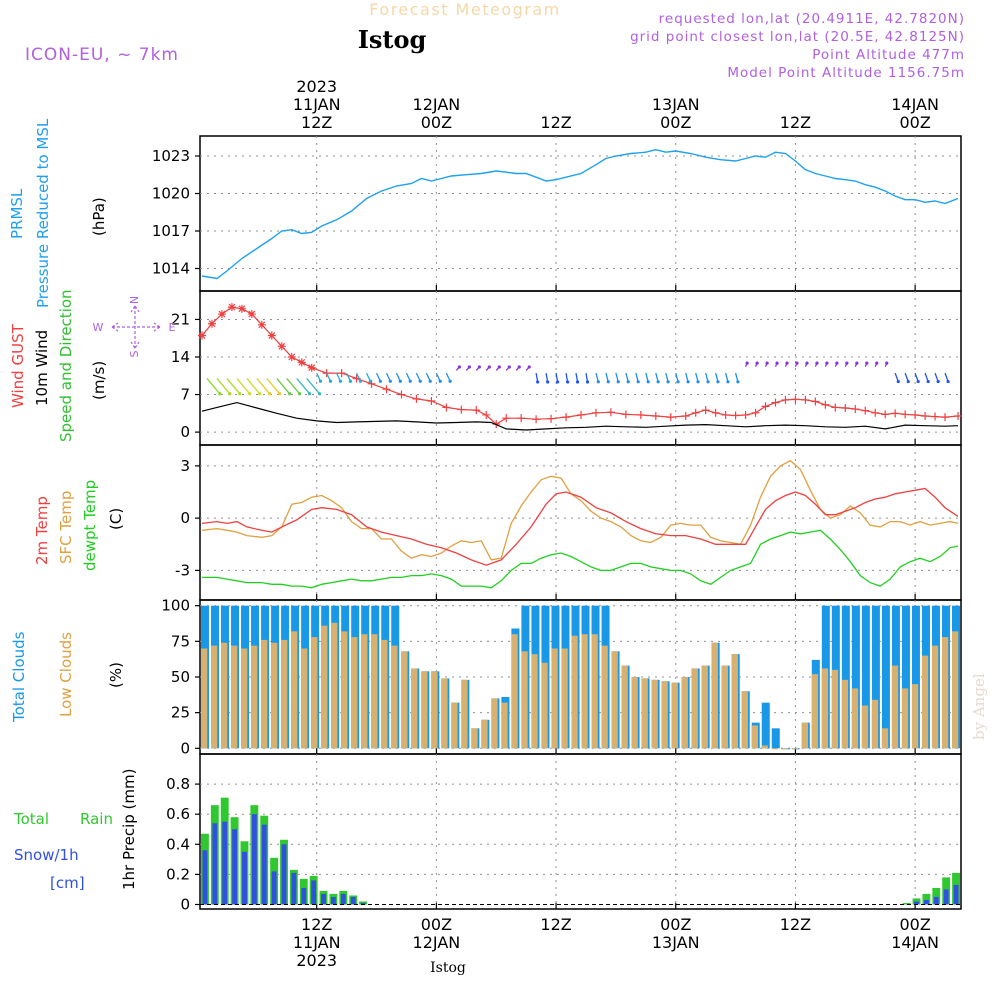  What do you see at coordinates (185, 466) in the screenshot?
I see `y-tick-label: 3` at bounding box center [185, 466].